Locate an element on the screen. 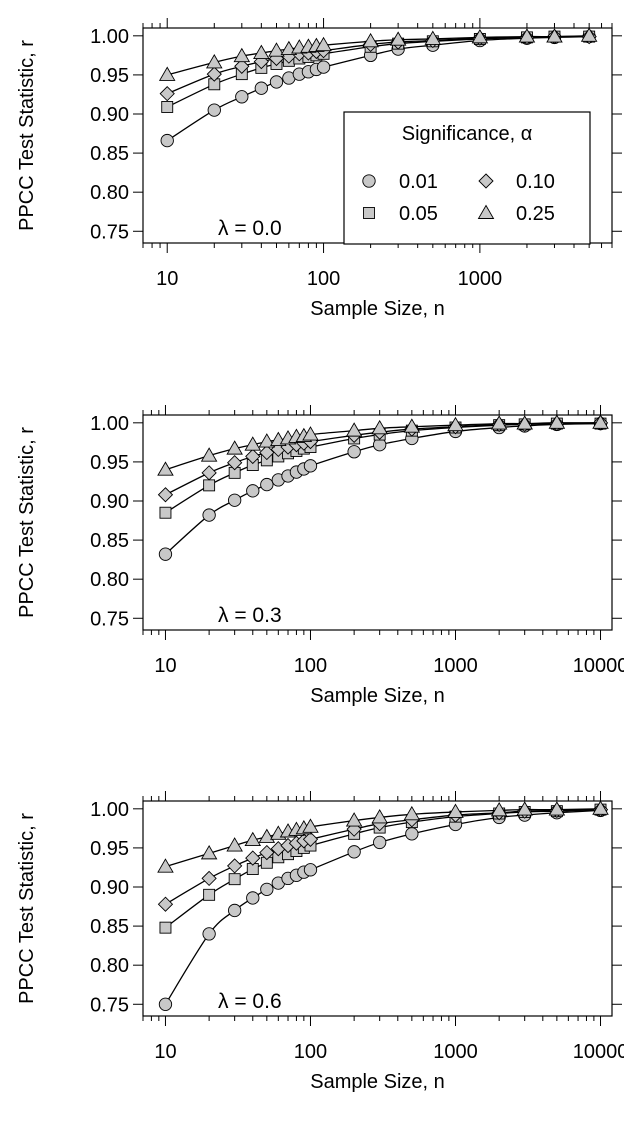 Image resolution: width=624 pixels, height=1124 pixels. legend-label: 0.05 is located at coordinates (418, 214).